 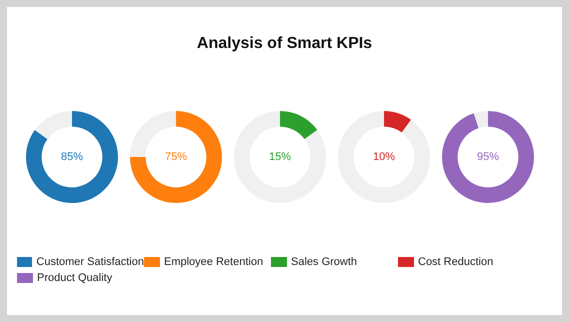 I want to click on text: 85%, so click(x=72, y=157).